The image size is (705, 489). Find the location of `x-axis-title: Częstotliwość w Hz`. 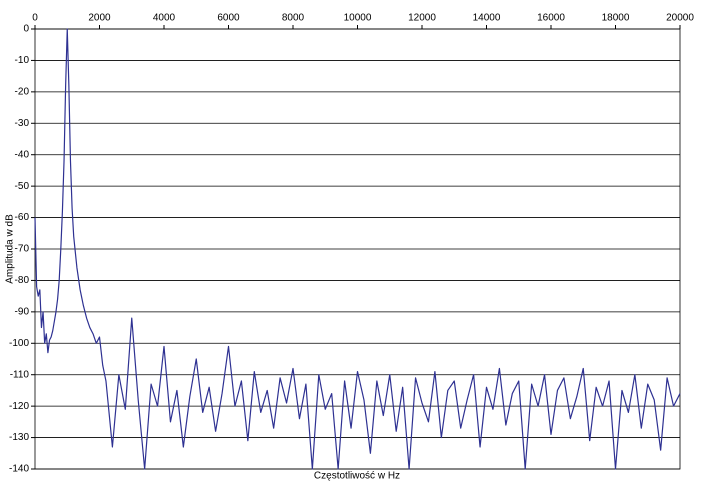

x-axis-title: Częstotliwość w Hz is located at coordinates (357, 476).